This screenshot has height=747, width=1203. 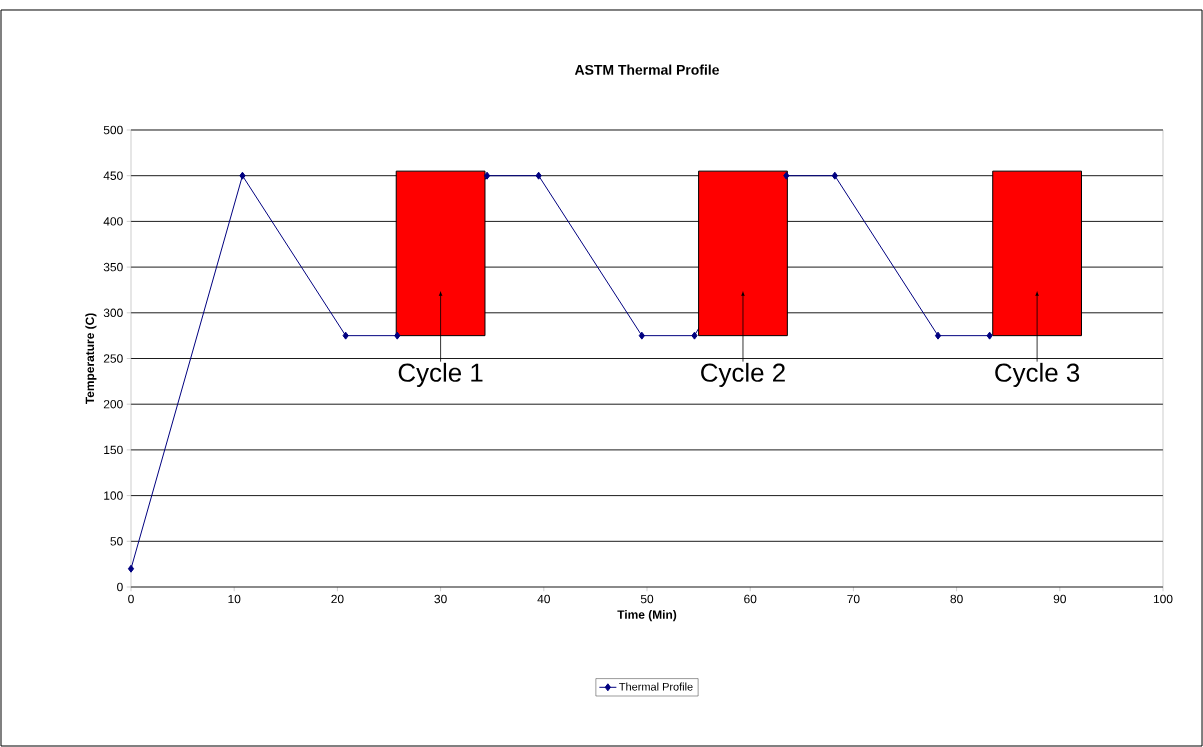 What do you see at coordinates (440, 374) in the screenshot?
I see `annotation: Cycle 1` at bounding box center [440, 374].